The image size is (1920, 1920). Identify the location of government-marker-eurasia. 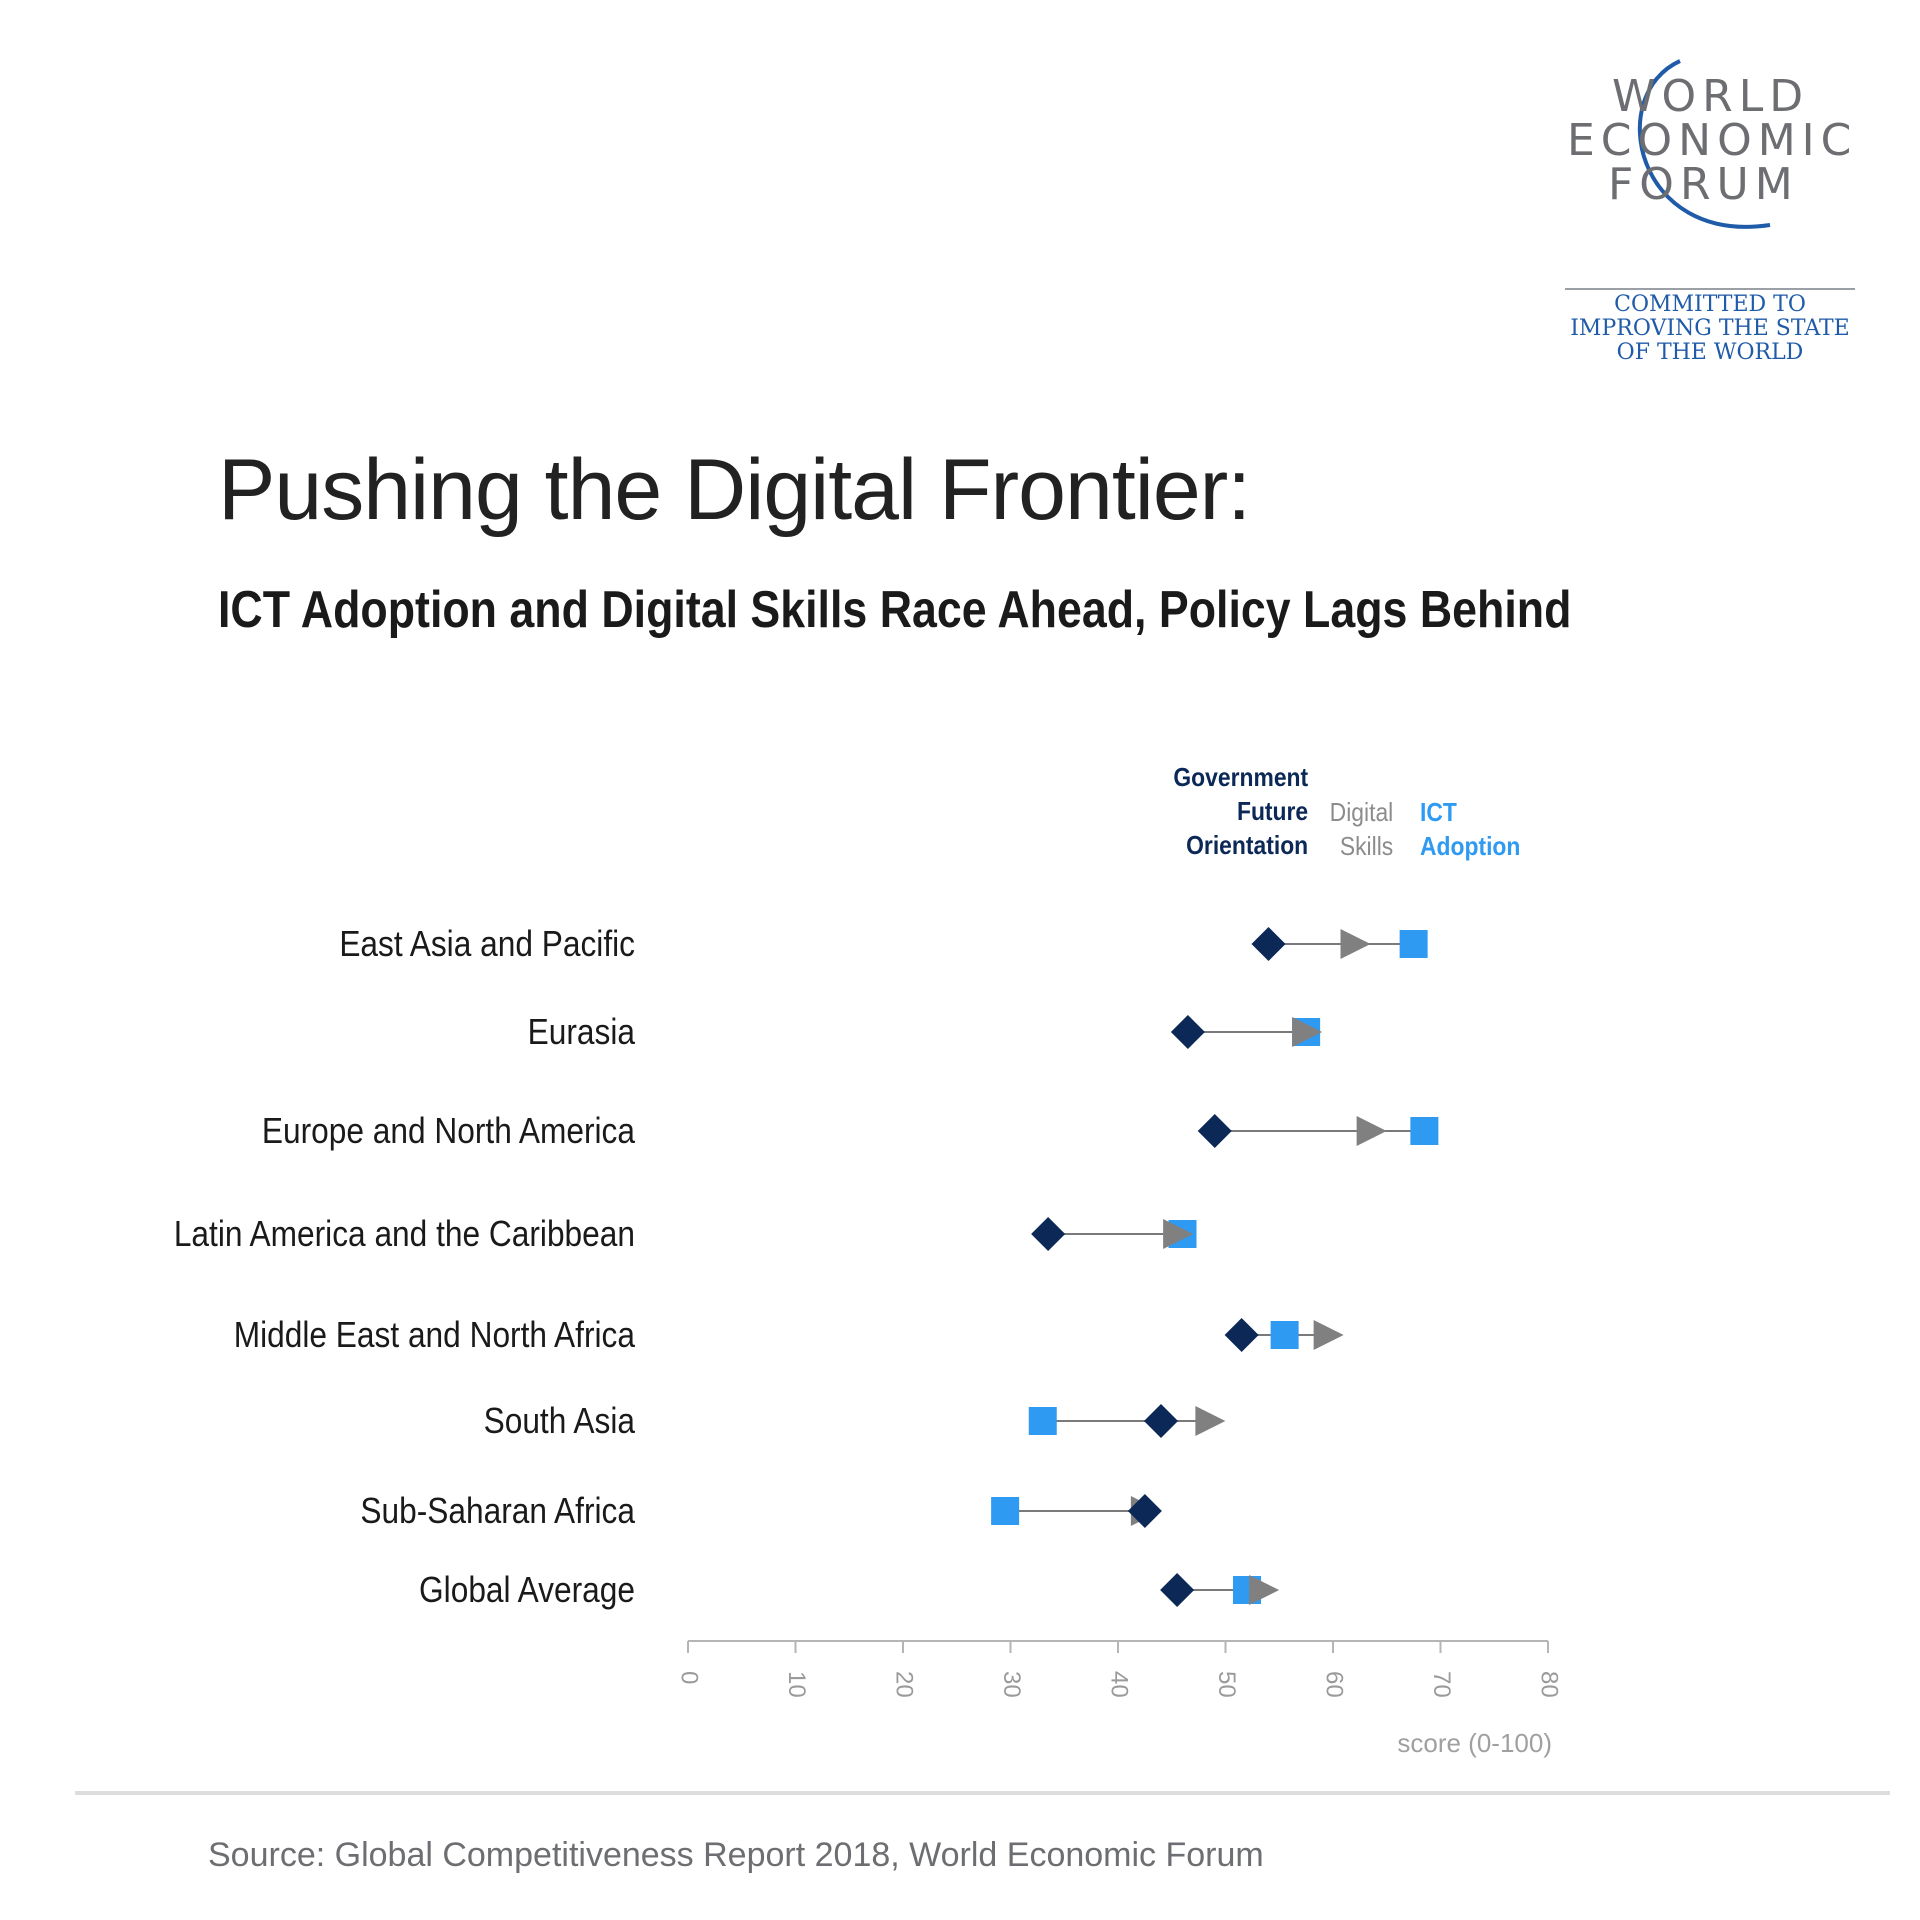
(1187, 1032).